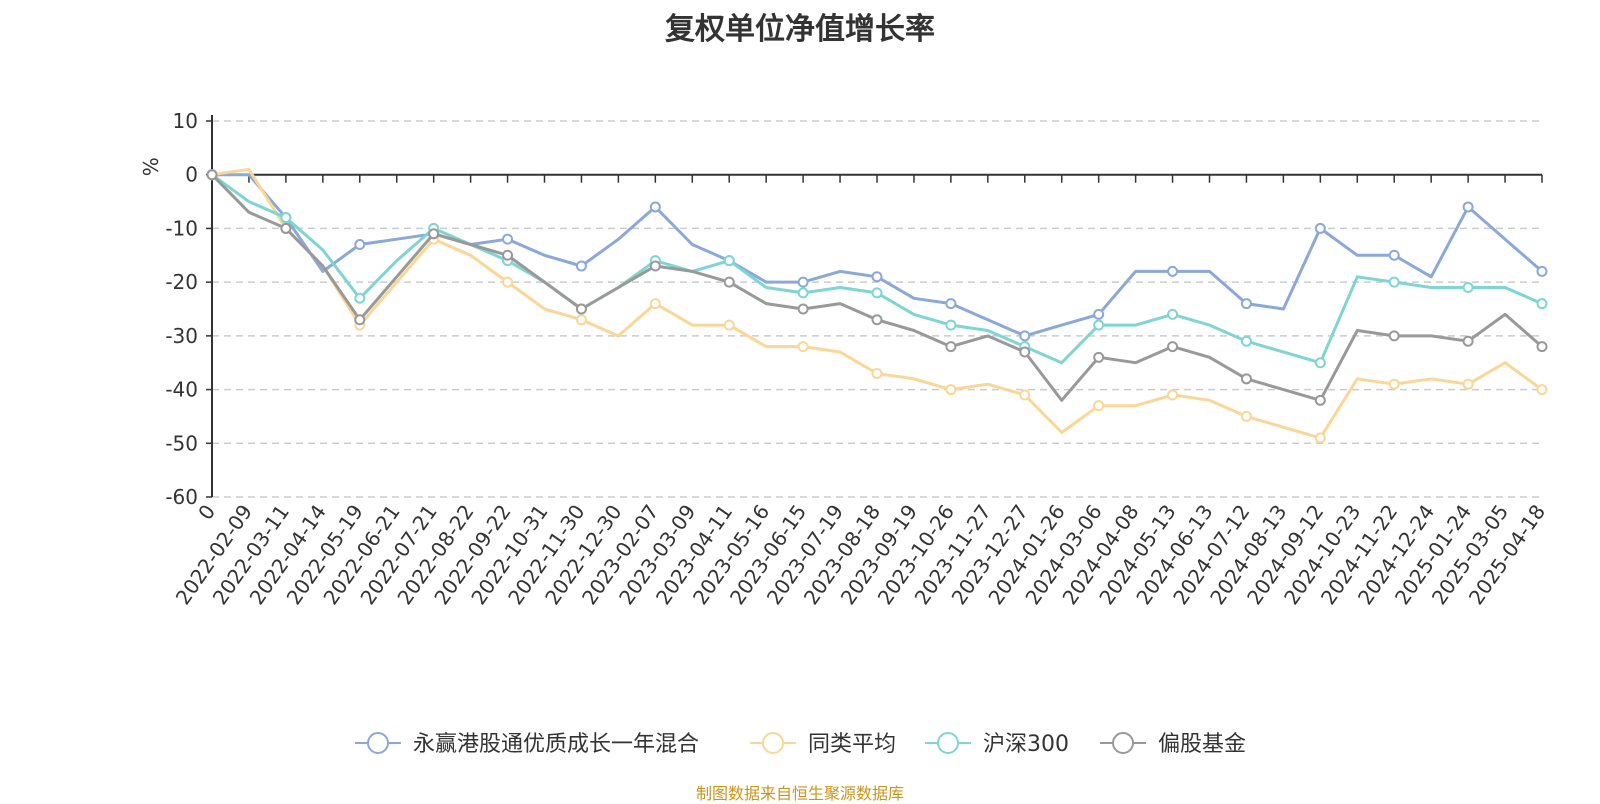 This screenshot has height=804, width=1600. I want to click on y-tick-label: -30, so click(181, 336).